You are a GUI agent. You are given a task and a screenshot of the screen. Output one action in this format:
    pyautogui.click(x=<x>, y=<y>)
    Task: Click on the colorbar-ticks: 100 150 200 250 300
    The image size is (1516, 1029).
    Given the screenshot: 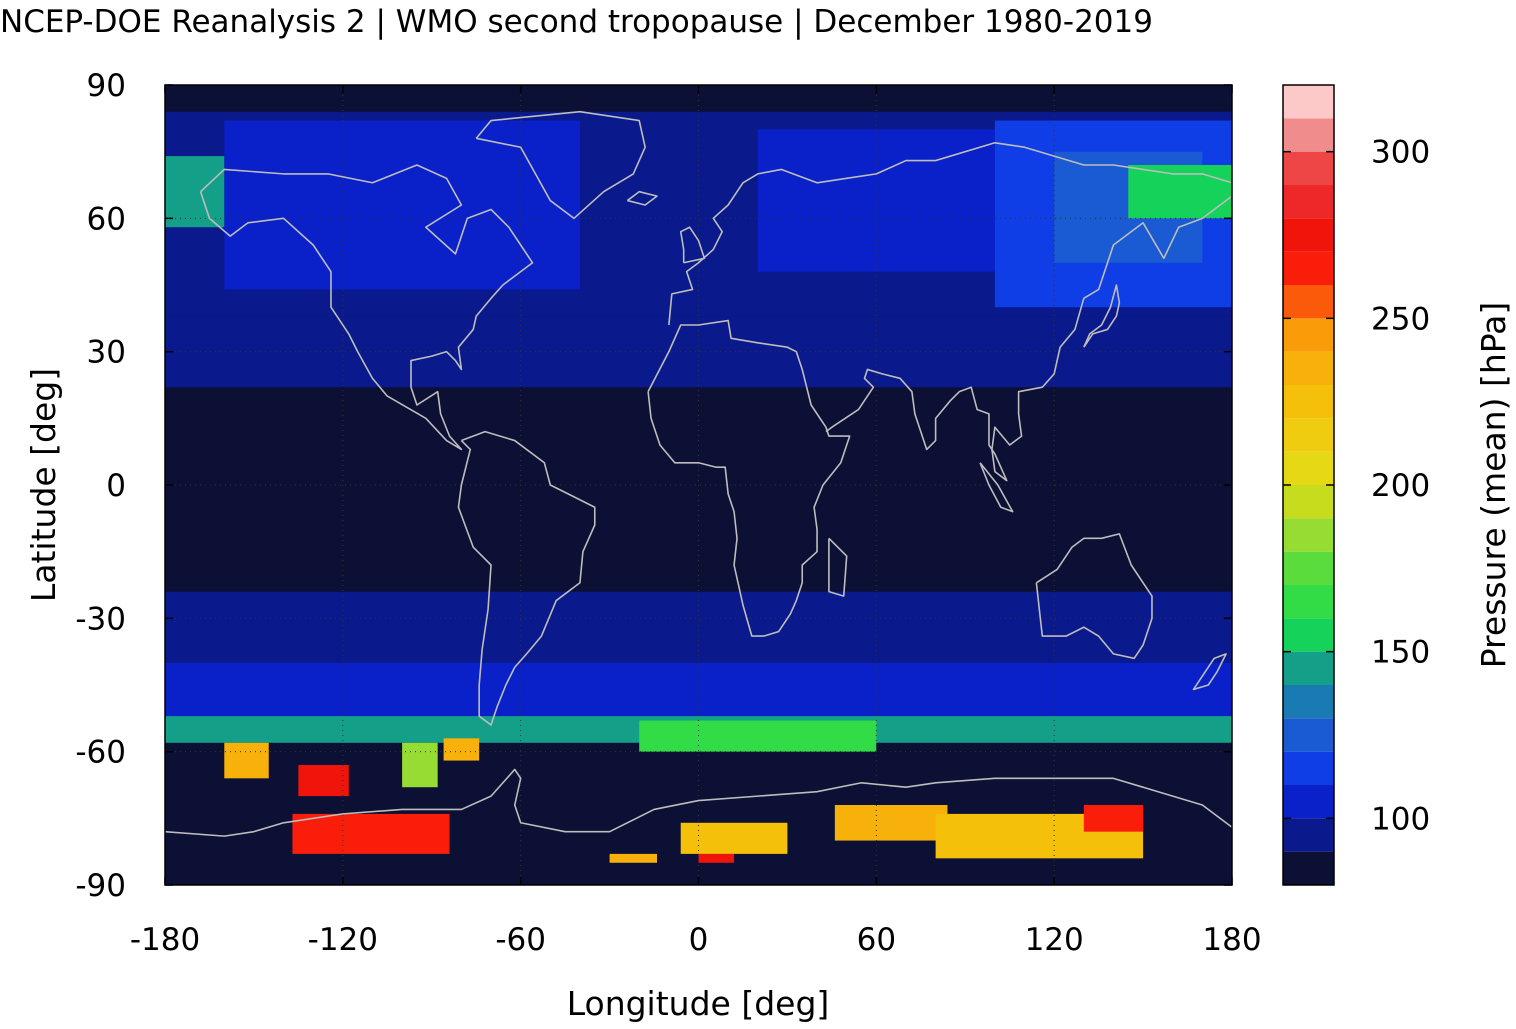 What is the action you would take?
    pyautogui.click(x=1356, y=486)
    